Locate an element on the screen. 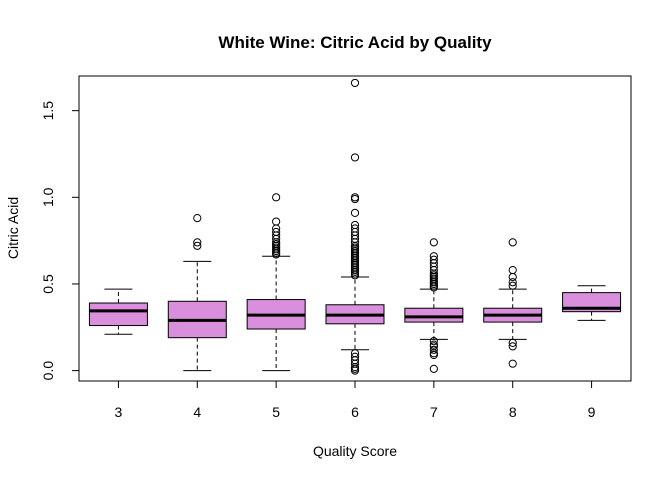 The image size is (672, 480). y-tick-label: 0.0 is located at coordinates (48, 371).